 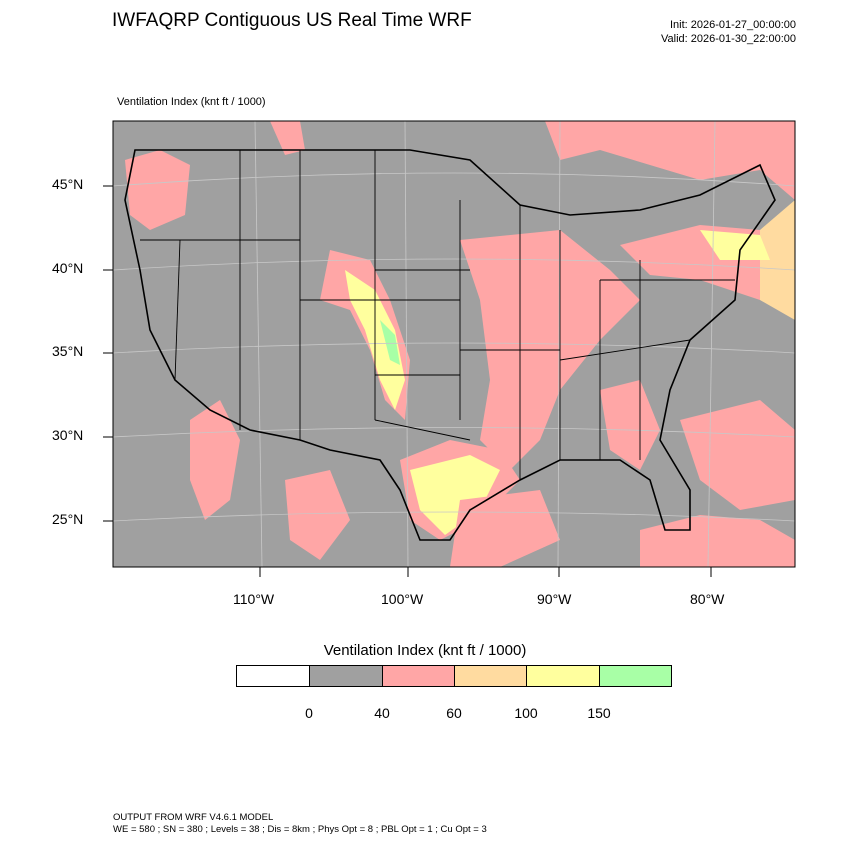 I want to click on lat-label-35n: 35°N, so click(x=68, y=351).